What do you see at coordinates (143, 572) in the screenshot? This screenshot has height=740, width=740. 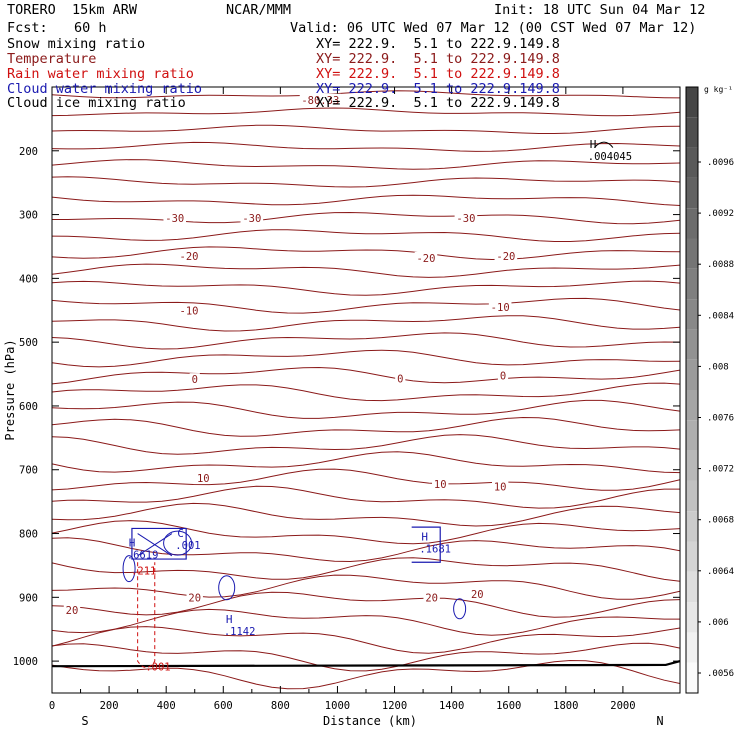 I see `extremum-value: .211` at bounding box center [143, 572].